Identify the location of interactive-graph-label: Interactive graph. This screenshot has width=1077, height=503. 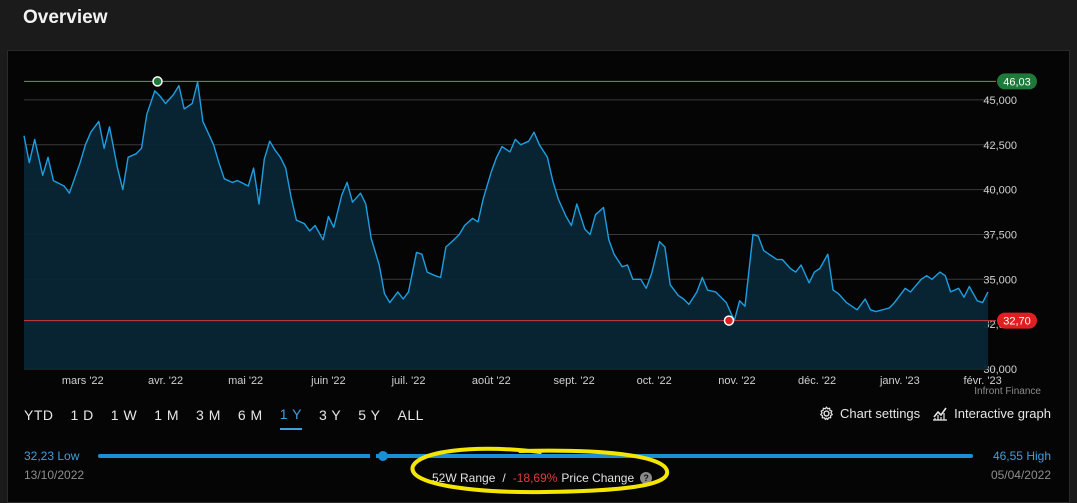
(1002, 413).